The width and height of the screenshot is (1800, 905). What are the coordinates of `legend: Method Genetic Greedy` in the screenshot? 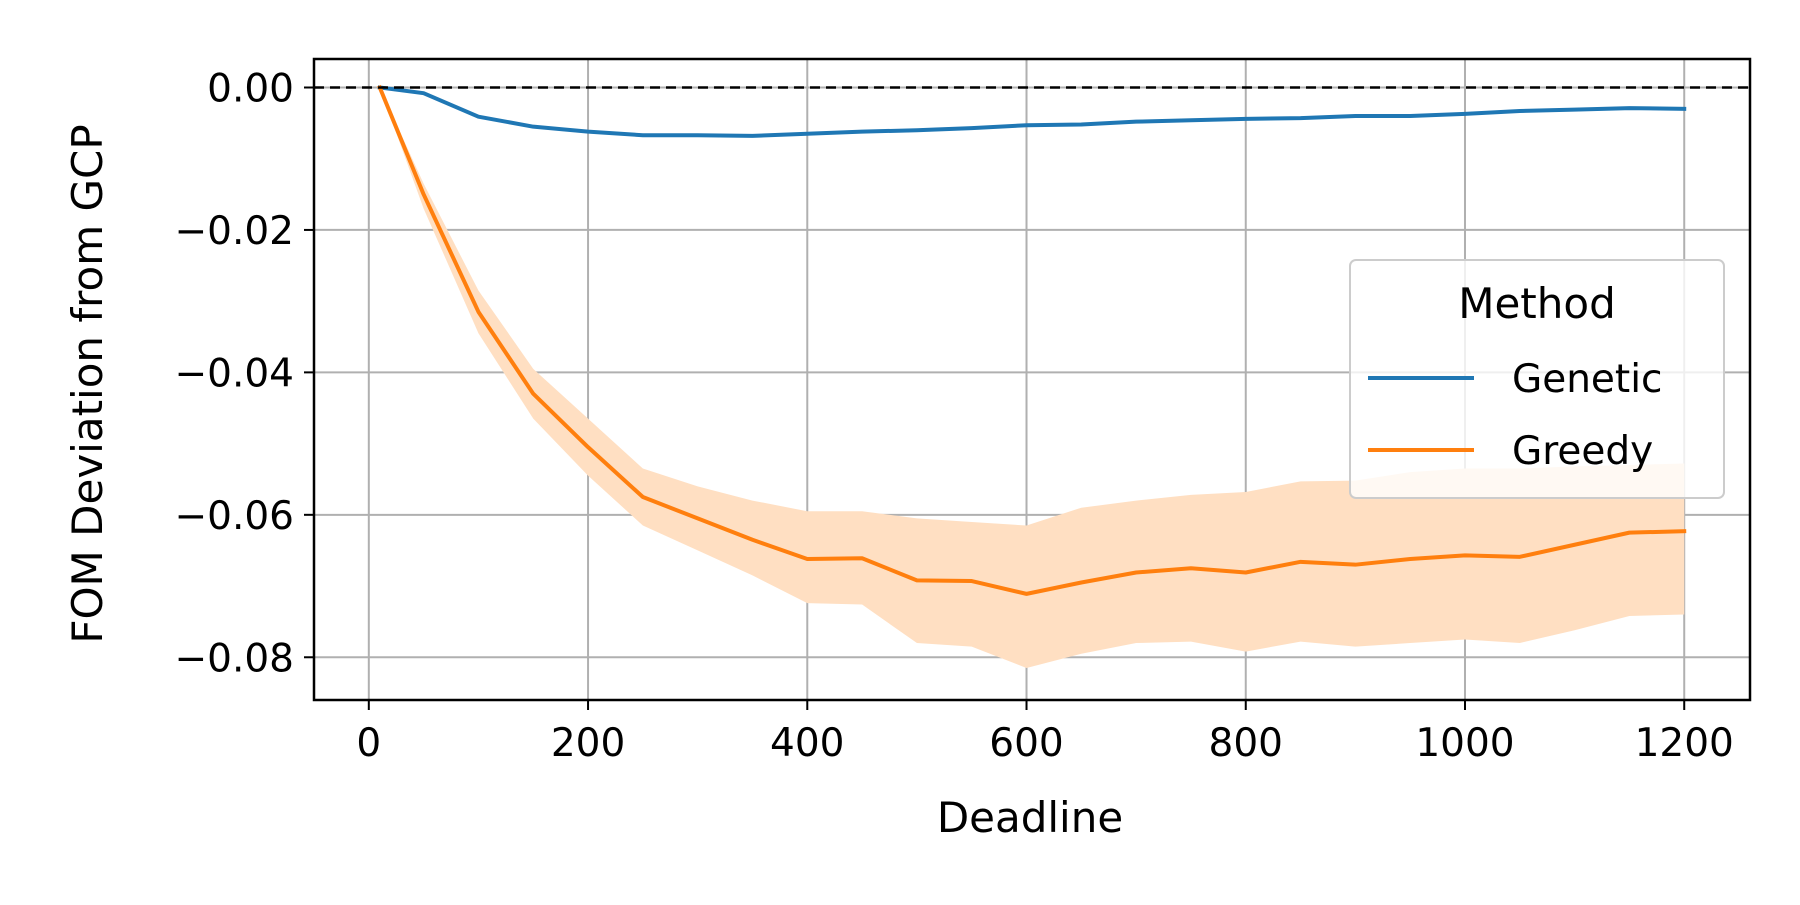 It's located at (1537, 379).